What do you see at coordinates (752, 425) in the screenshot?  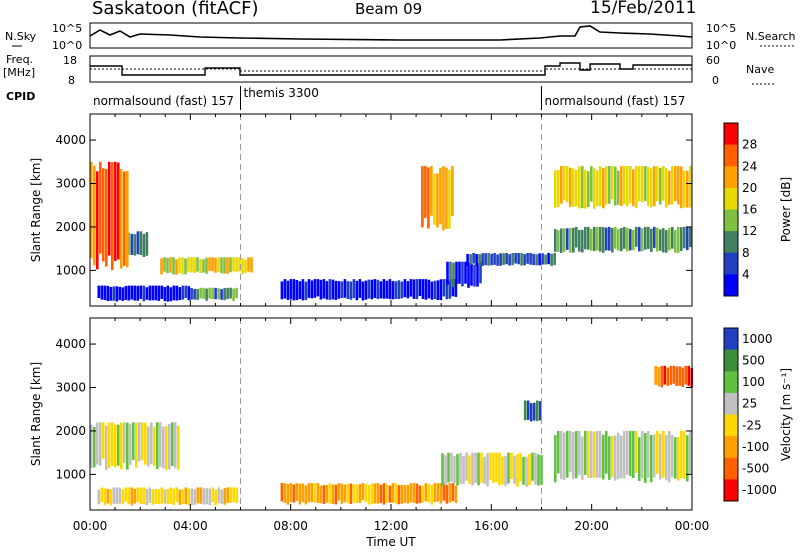 I see `colorbar-tick-label: -25` at bounding box center [752, 425].